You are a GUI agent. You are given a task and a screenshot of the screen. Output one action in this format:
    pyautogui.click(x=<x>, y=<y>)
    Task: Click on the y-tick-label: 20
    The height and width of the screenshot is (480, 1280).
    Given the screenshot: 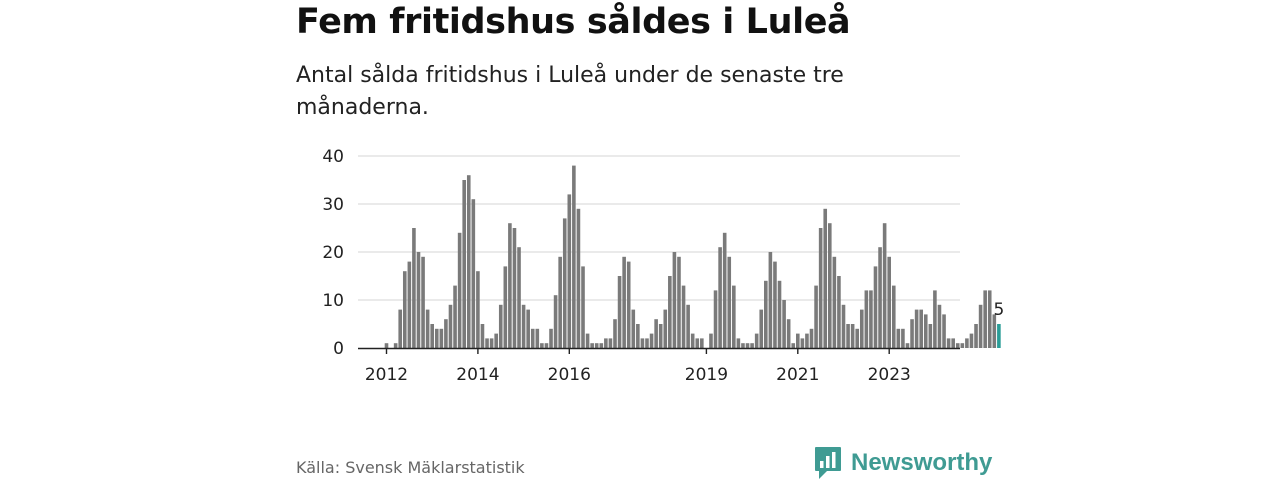 What is the action you would take?
    pyautogui.click(x=333, y=253)
    